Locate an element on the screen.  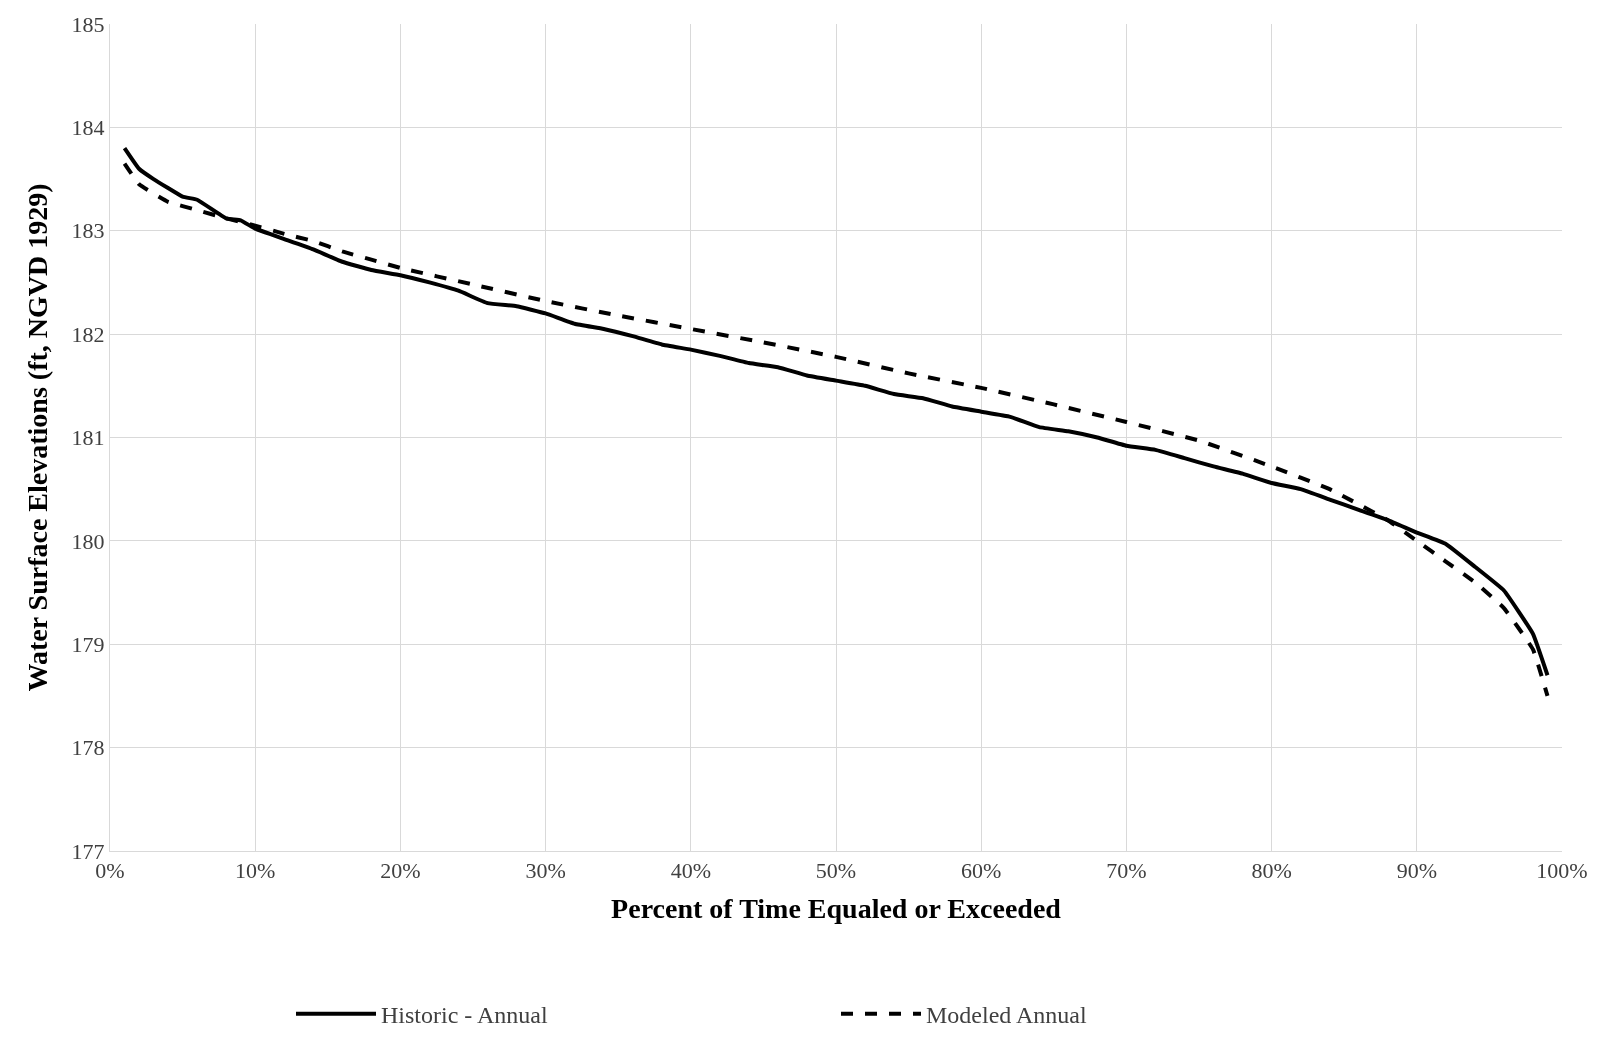
y-tick-label: 178 is located at coordinates (88, 748).